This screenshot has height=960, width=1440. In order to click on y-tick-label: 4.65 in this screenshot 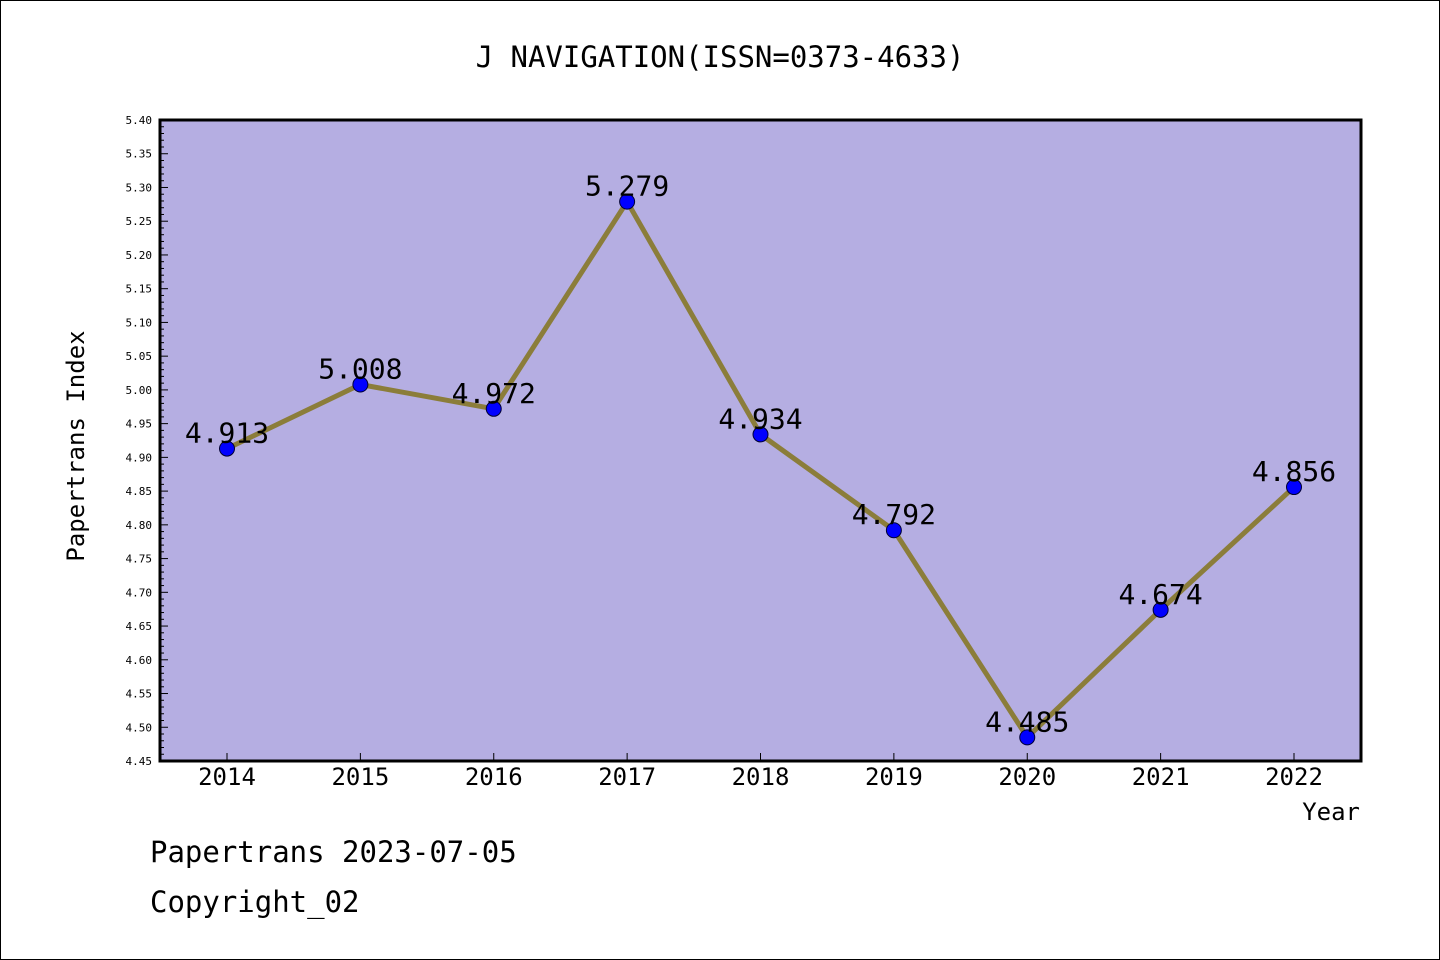, I will do `click(139, 626)`.